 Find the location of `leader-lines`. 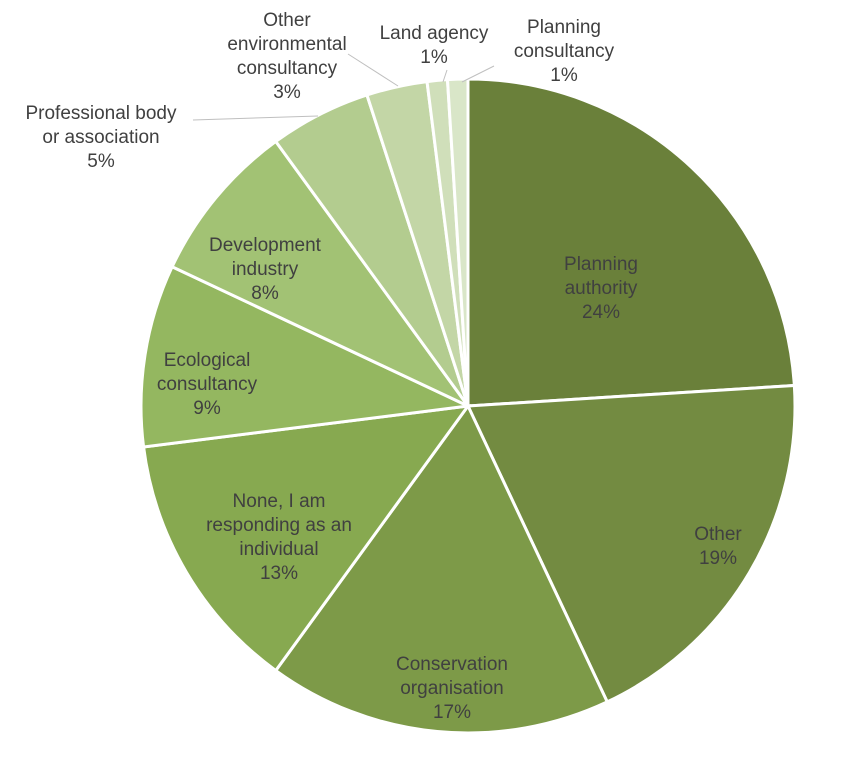

leader-lines is located at coordinates (343, 87).